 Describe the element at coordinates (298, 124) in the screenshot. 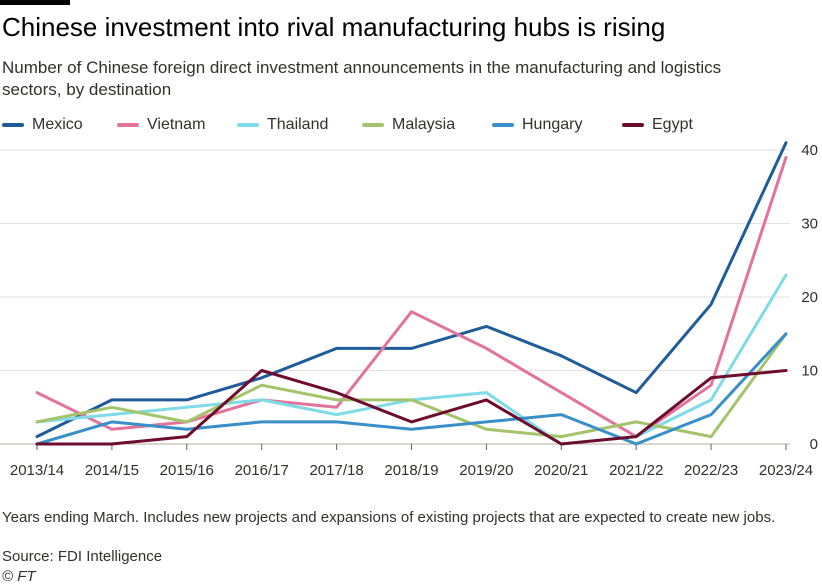

I see `legend-label: Thailand` at that location.